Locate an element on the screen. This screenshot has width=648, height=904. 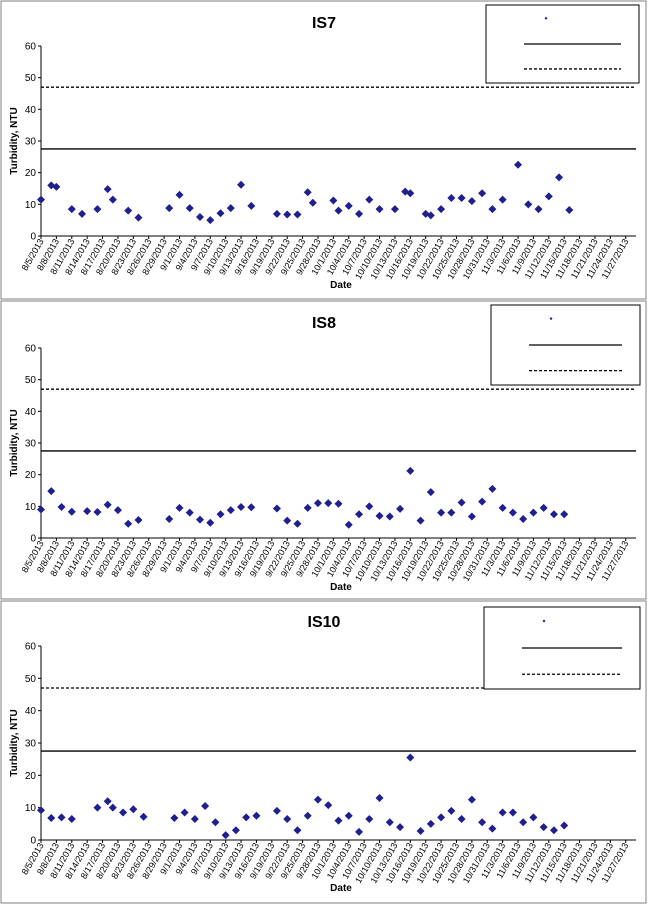
y-tick-label: 40 is located at coordinates (31, 110).